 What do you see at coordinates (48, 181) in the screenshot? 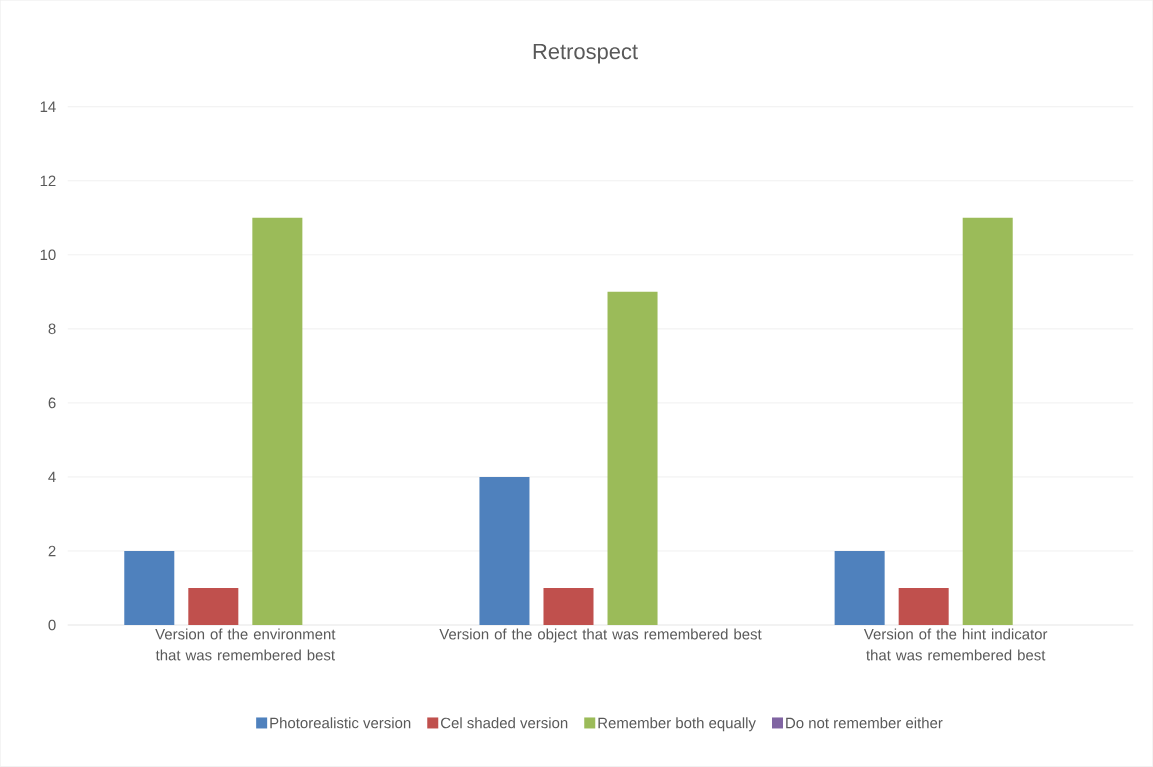
I see `y-tick-label: 12` at bounding box center [48, 181].